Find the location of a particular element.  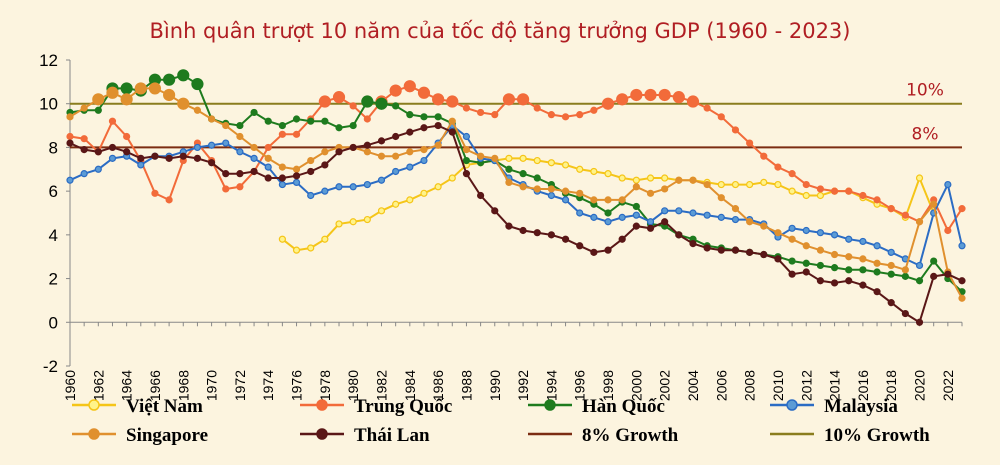

x-tick-label: 1990 is located at coordinates (495, 385).